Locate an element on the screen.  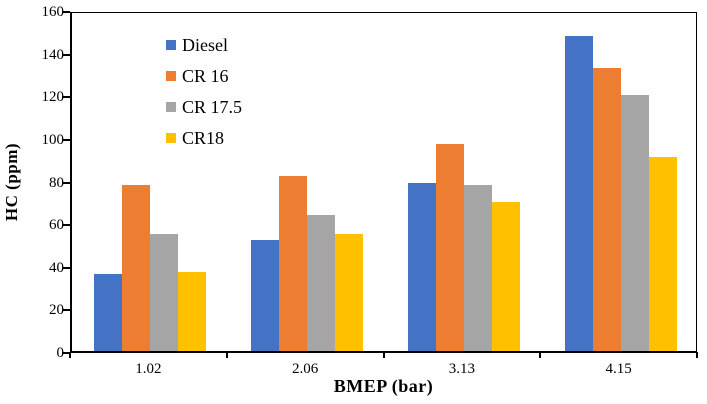
legend: Diesel CR 16 CR 17.5 CR18 is located at coordinates (204, 91).